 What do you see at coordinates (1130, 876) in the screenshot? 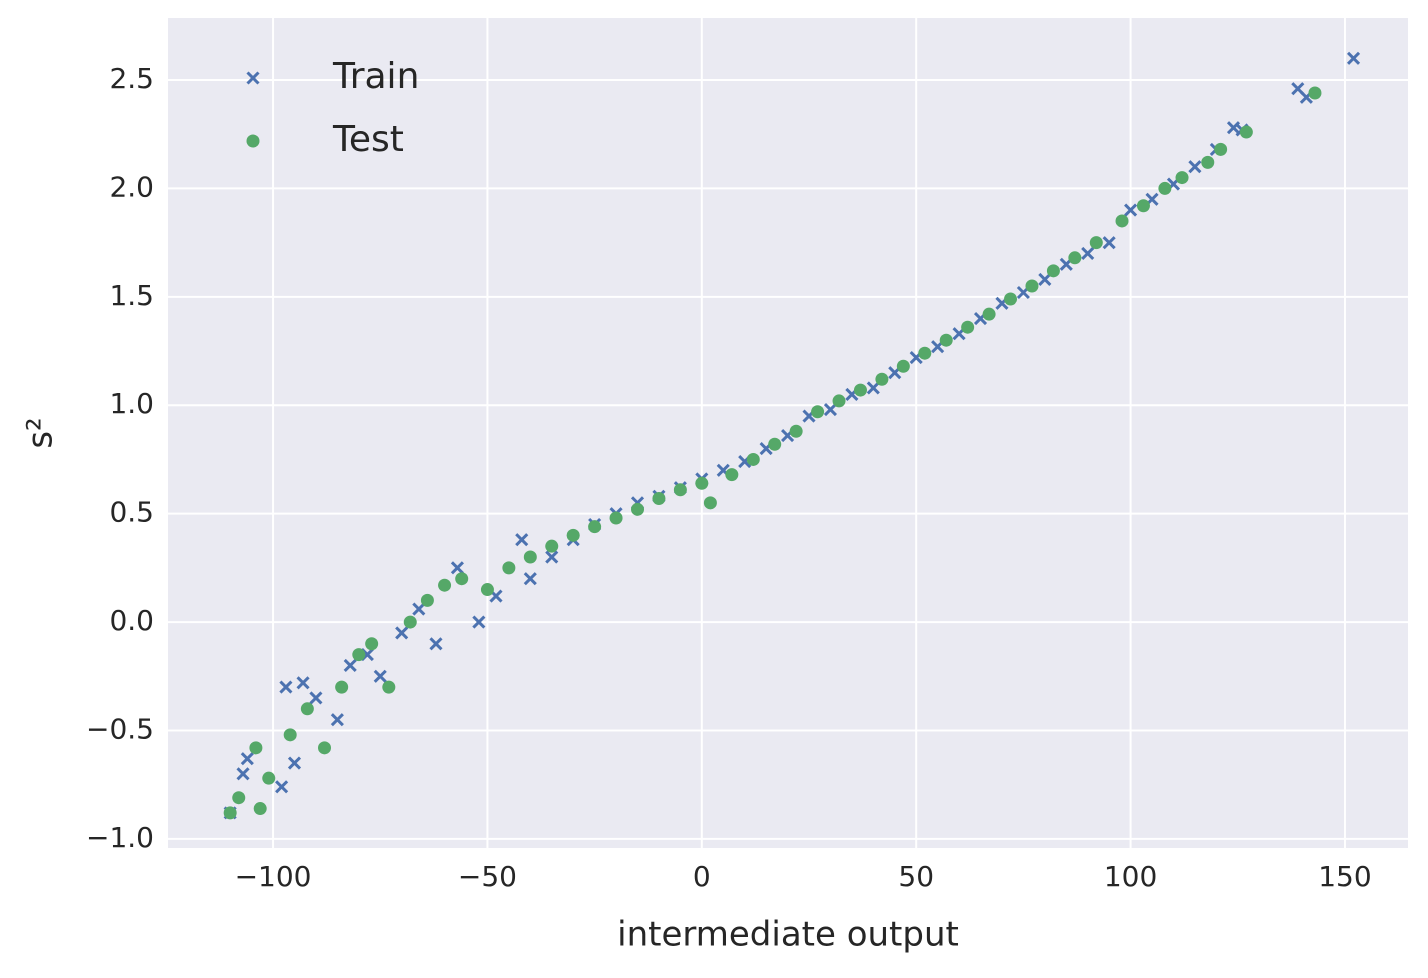
I see `x-tick-label: 100` at bounding box center [1130, 876].